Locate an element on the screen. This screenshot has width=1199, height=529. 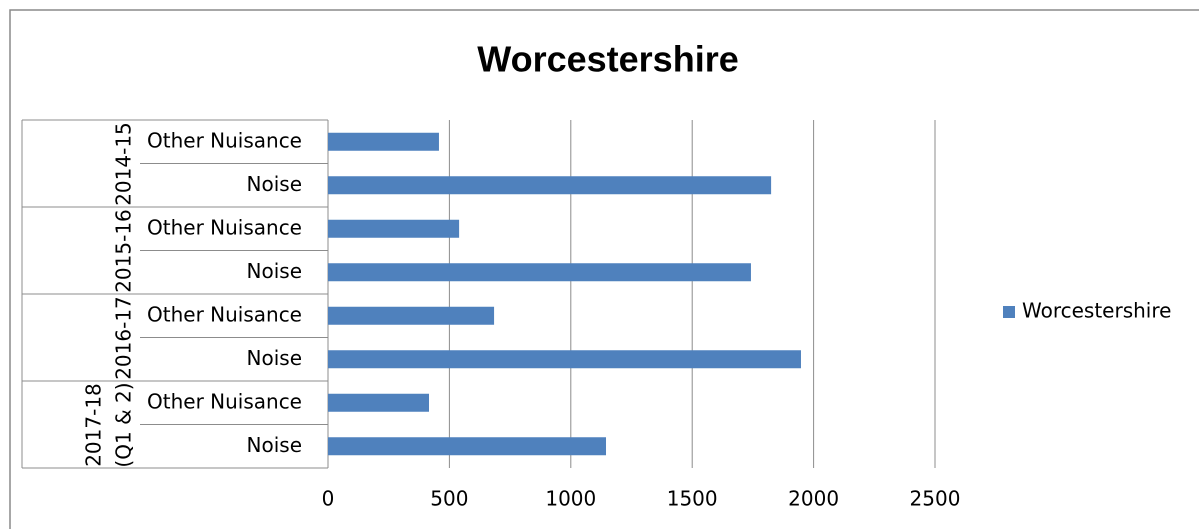
group-label: 2014-15 is located at coordinates (123, 163).